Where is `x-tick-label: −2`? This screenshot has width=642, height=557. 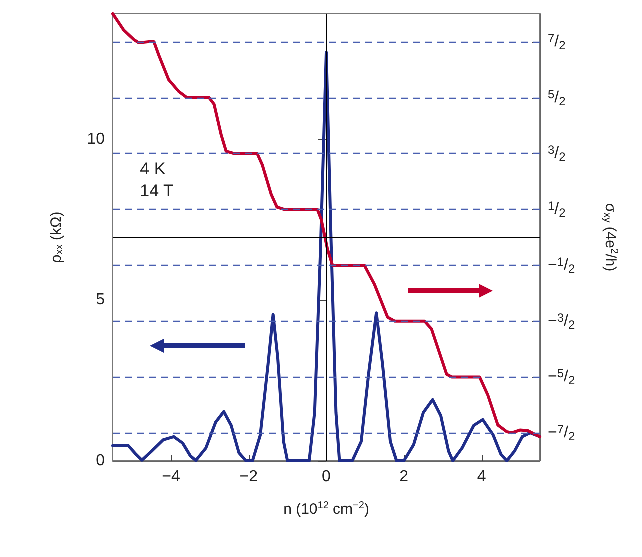
x-tick-label: −2 is located at coordinates (249, 477).